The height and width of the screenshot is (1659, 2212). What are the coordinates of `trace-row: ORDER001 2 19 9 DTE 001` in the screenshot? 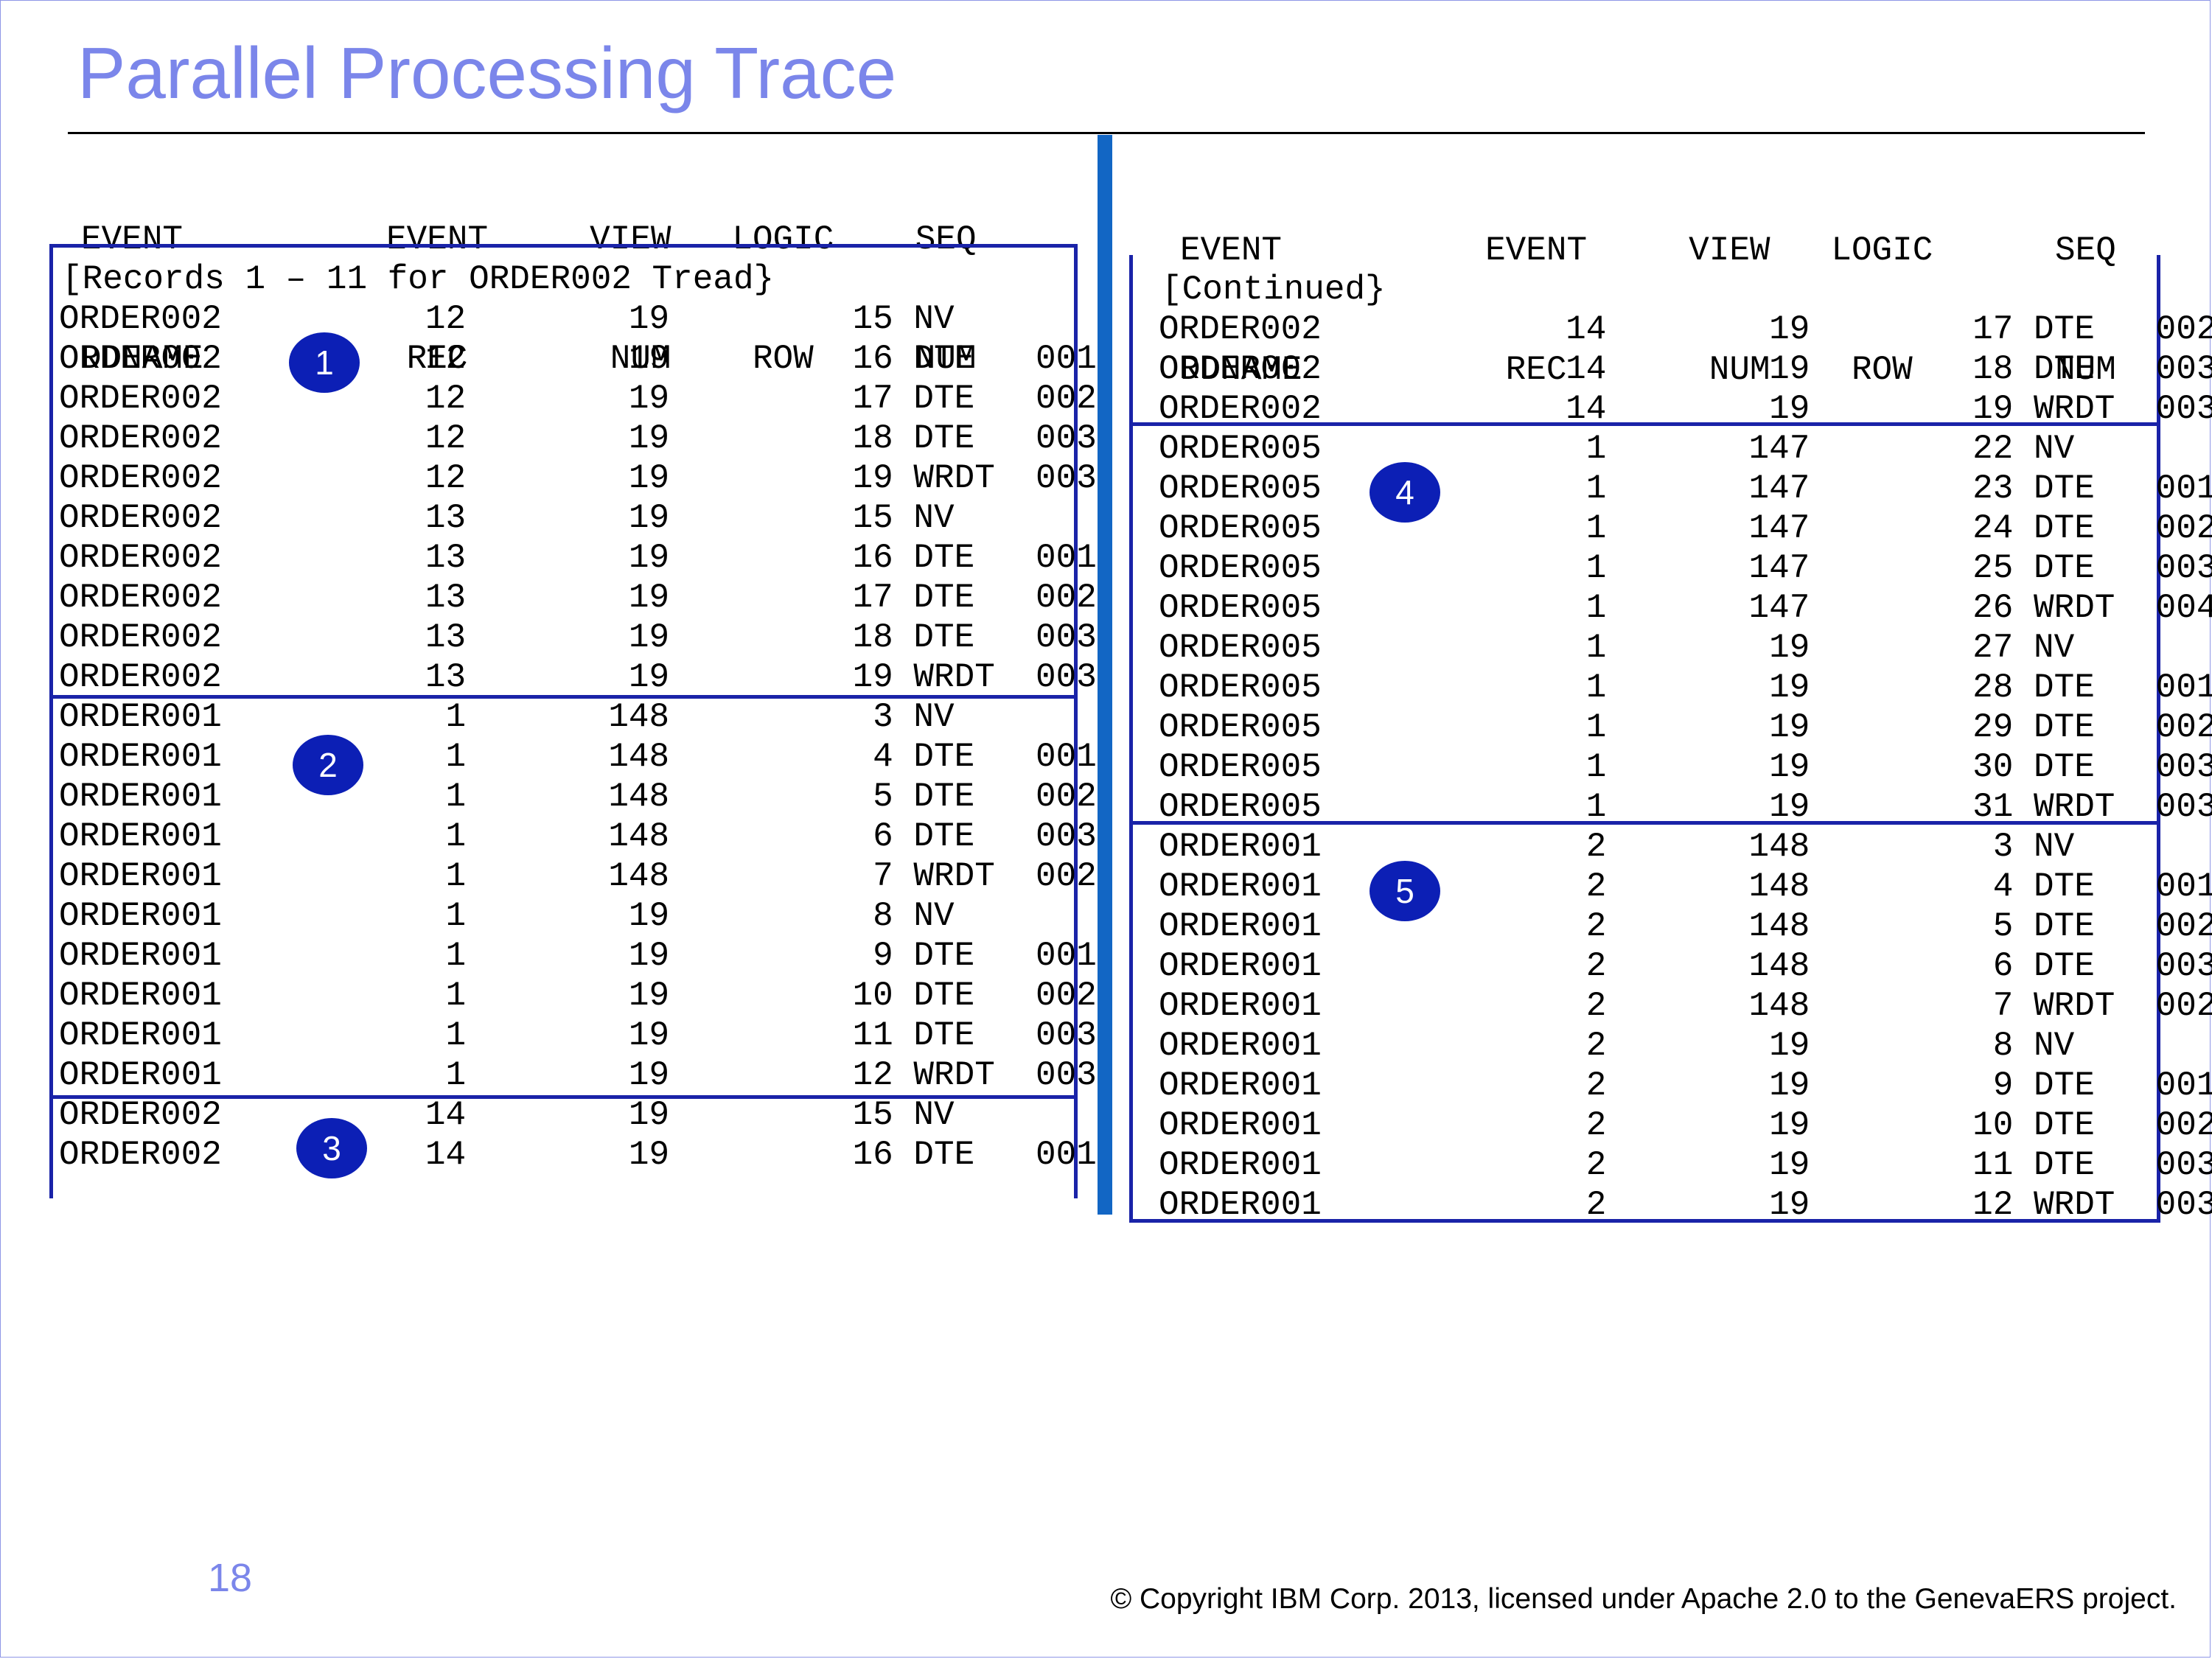 It's located at (1685, 1085).